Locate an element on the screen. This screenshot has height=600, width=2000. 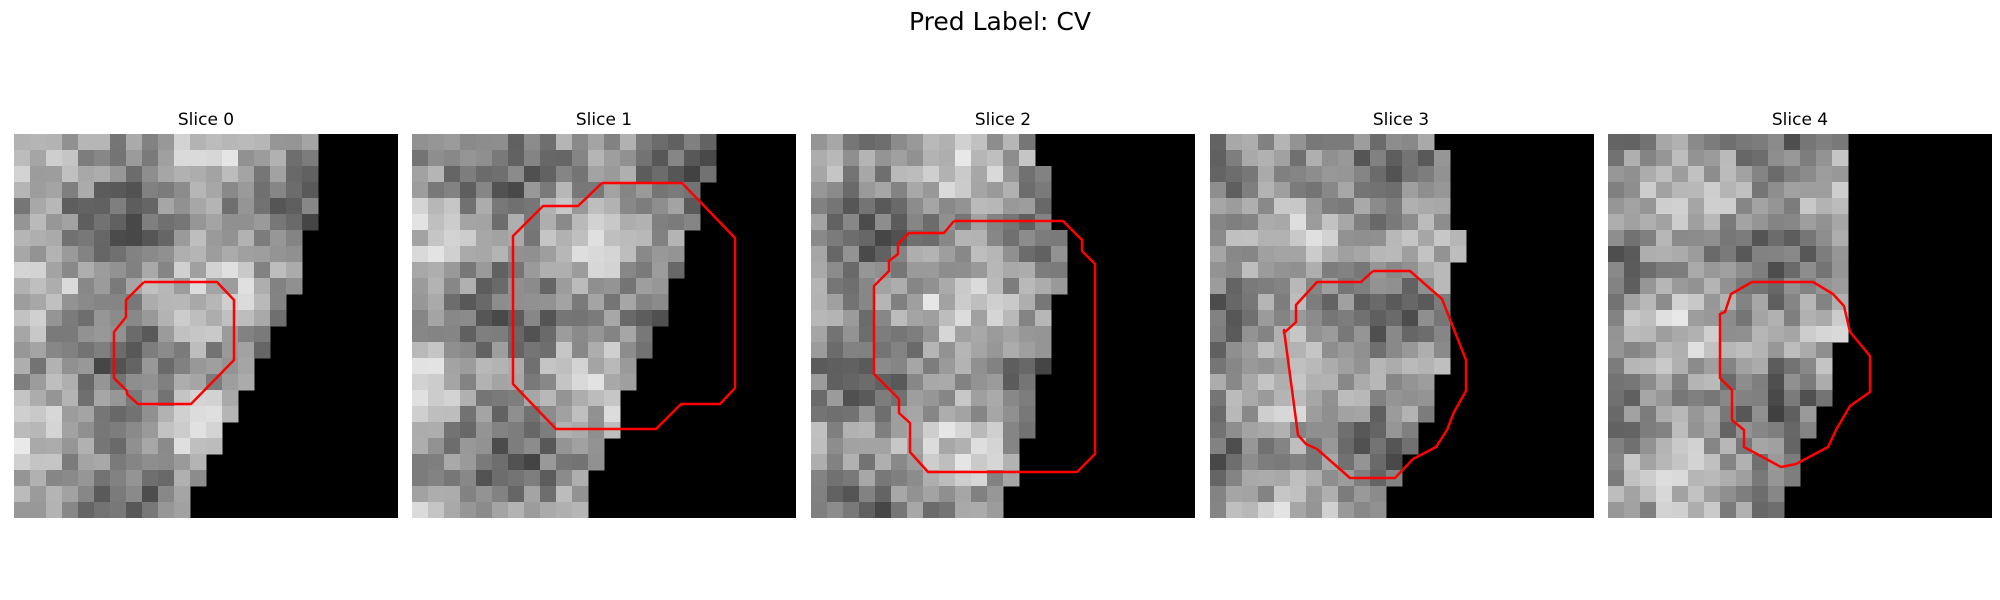
slice-3-title: Slice 3 is located at coordinates (1401, 120).